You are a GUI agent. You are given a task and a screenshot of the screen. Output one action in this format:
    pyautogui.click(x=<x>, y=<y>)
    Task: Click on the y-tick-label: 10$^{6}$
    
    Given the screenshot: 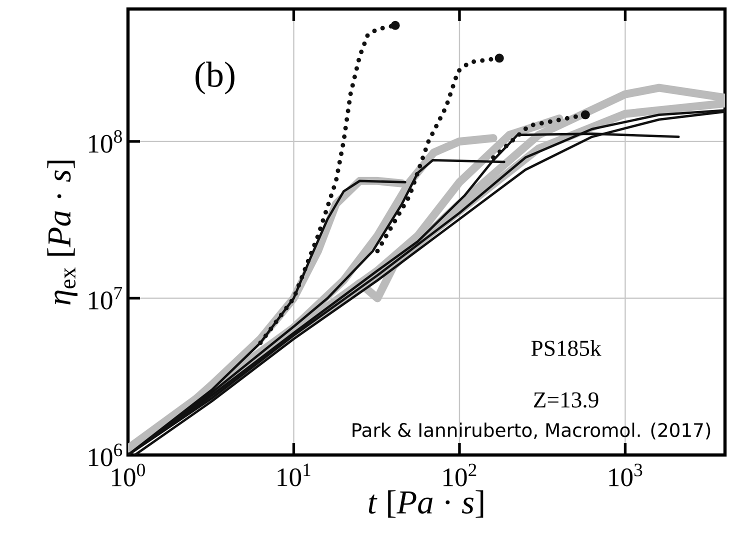 What is the action you would take?
    pyautogui.click(x=105, y=455)
    